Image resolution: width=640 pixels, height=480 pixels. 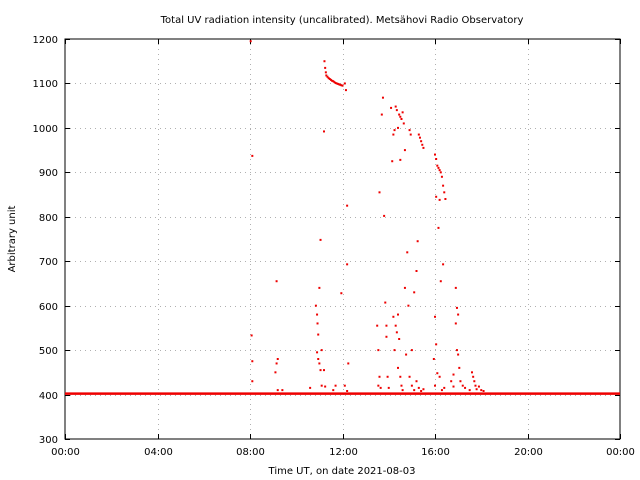 What do you see at coordinates (45, 129) in the screenshot?
I see `y-tick-label: 1000` at bounding box center [45, 129].